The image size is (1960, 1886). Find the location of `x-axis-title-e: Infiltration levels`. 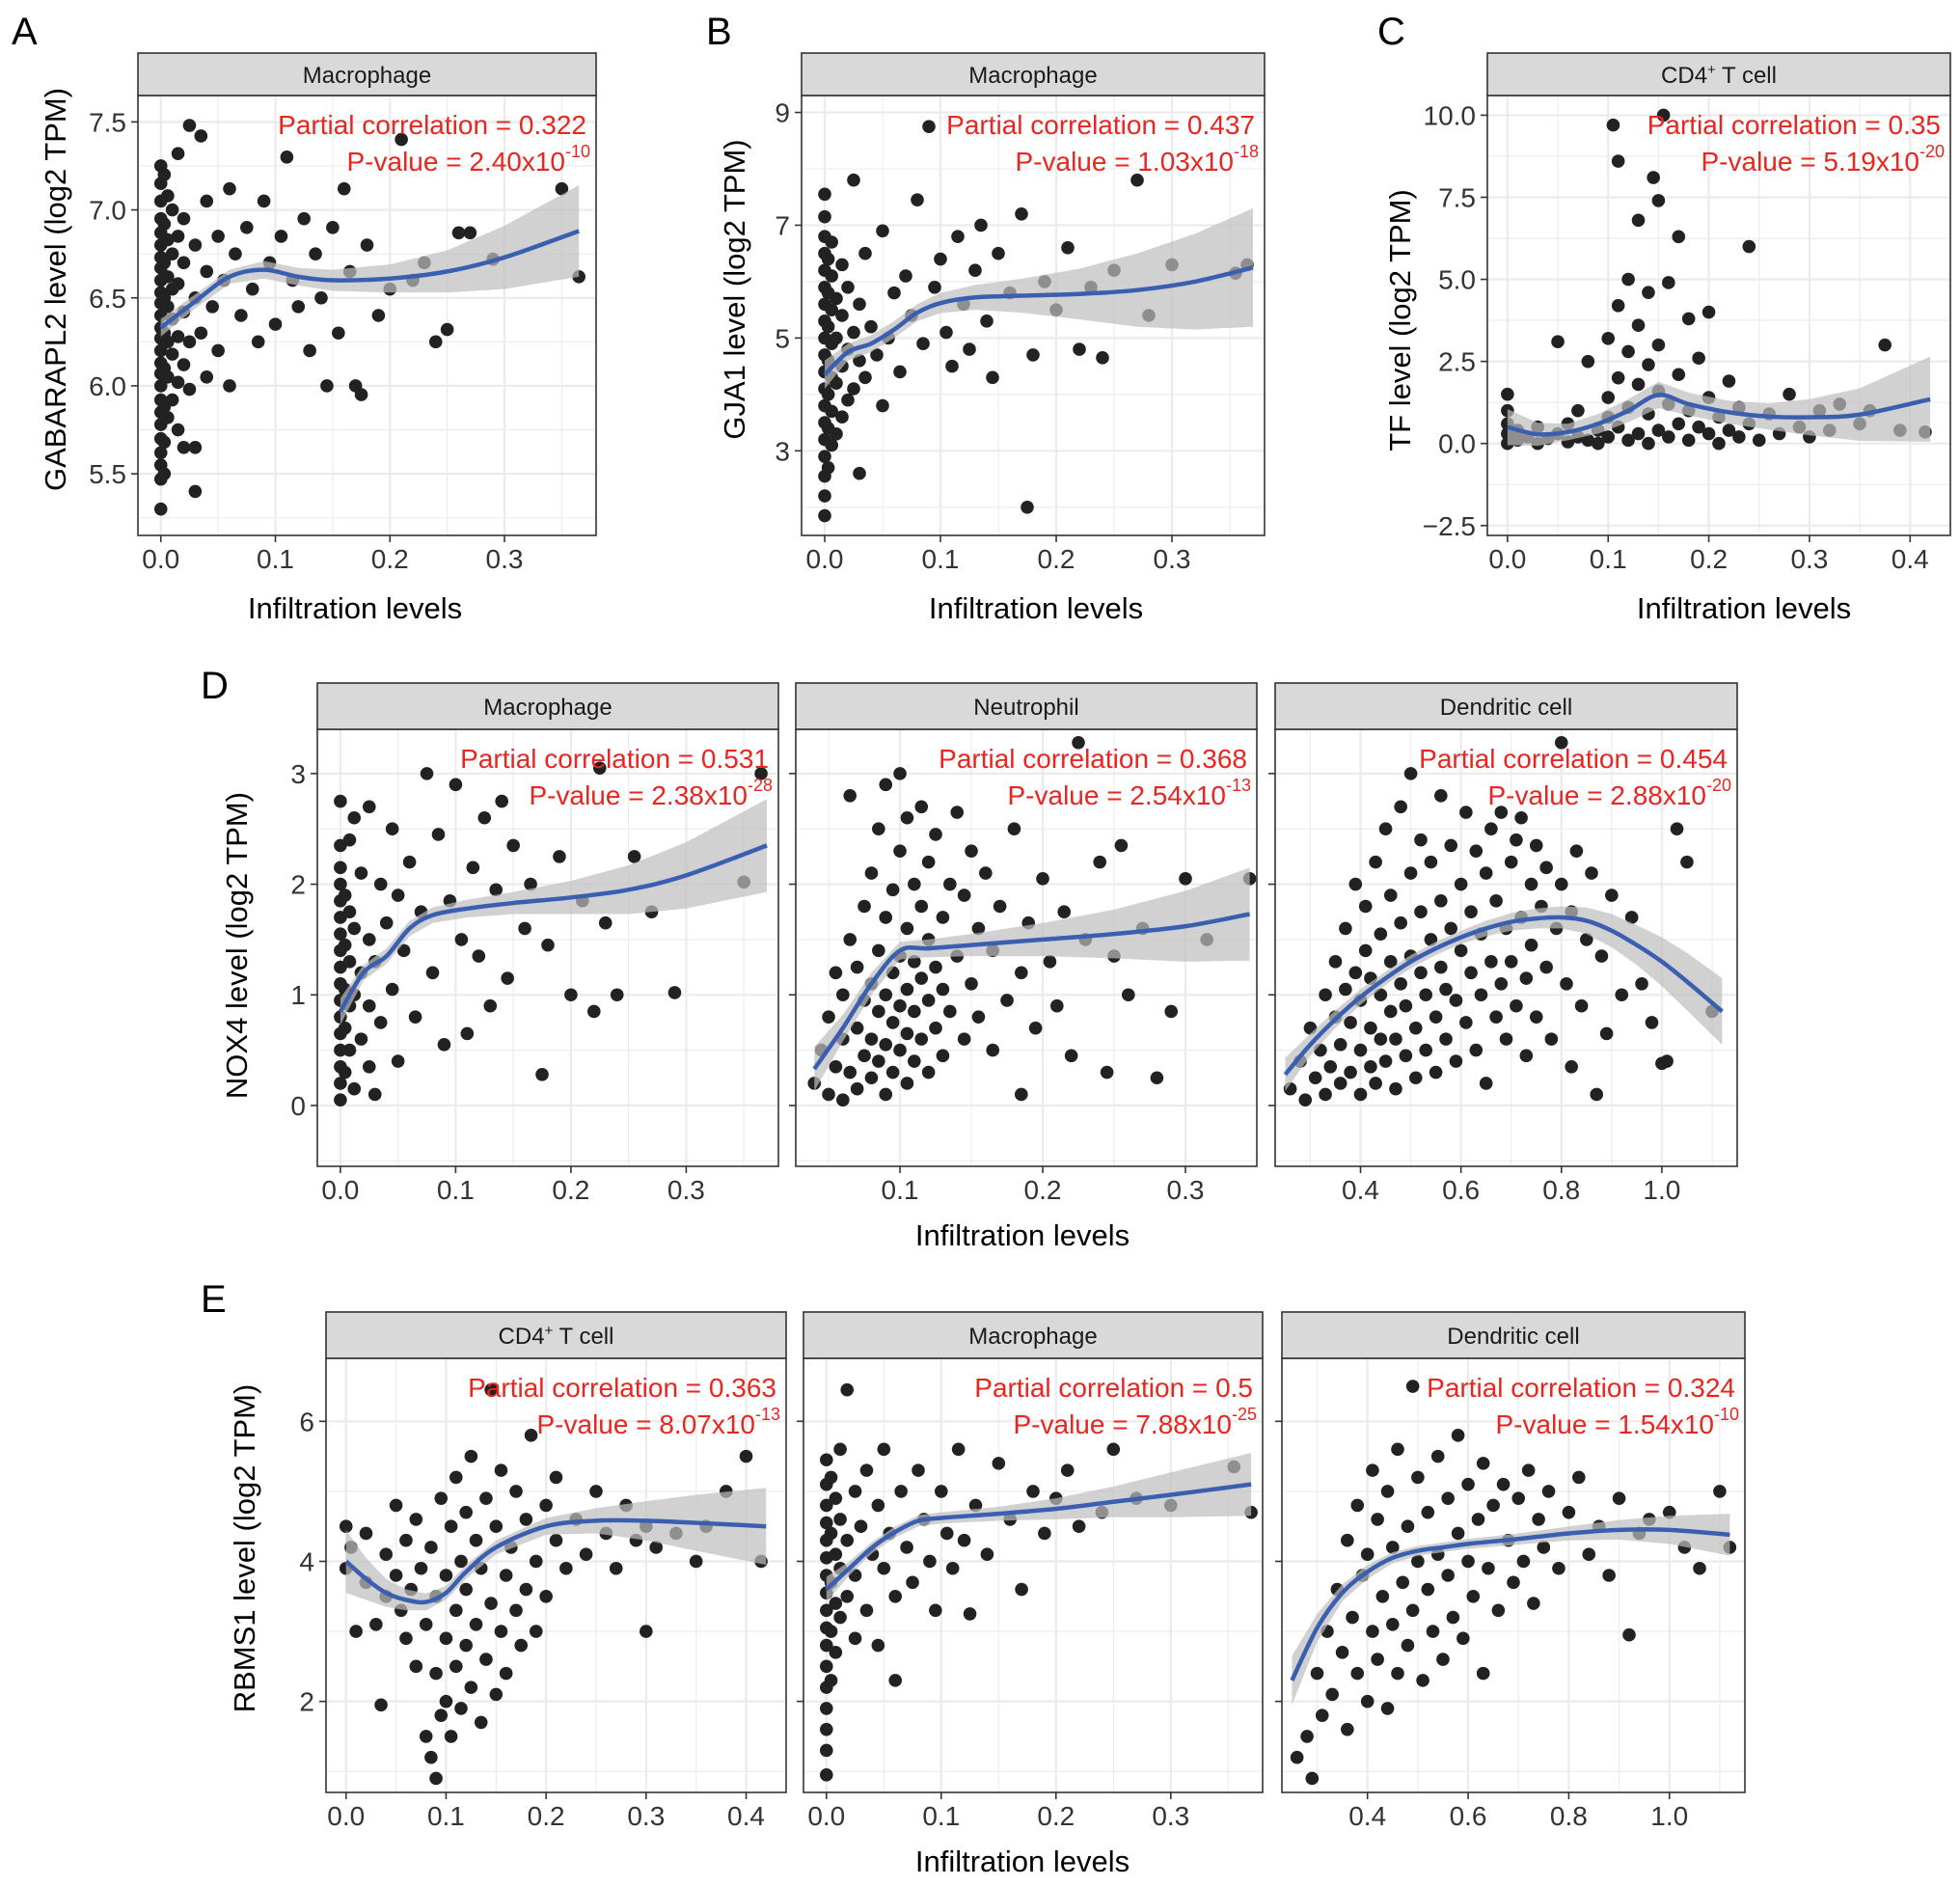

x-axis-title-e: Infiltration levels is located at coordinates (1022, 1862).